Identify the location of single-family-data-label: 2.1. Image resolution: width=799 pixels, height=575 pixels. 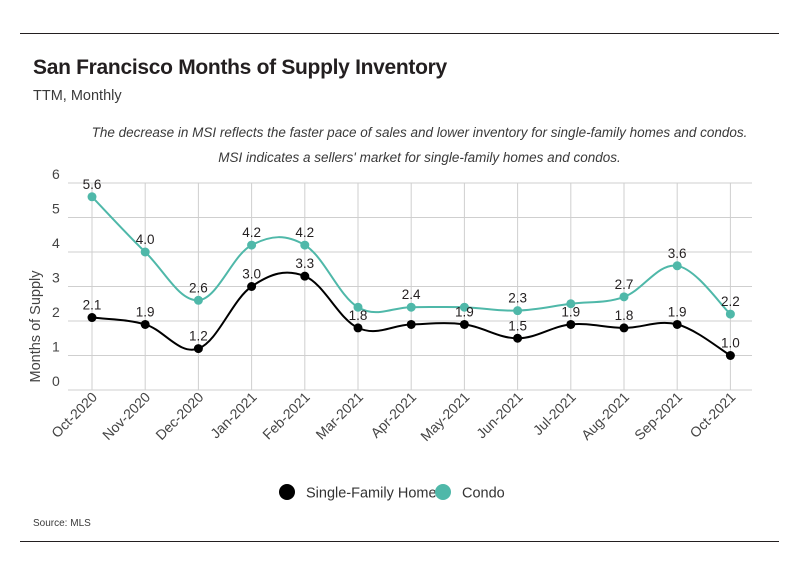
(92, 305).